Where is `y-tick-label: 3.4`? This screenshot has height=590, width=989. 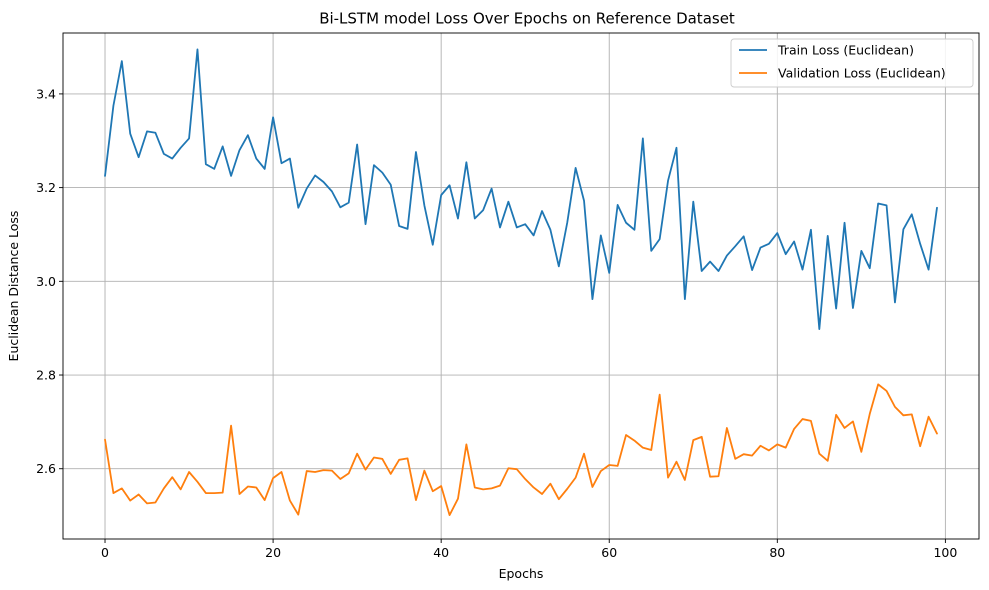
y-tick-label: 3.4 is located at coordinates (46, 93).